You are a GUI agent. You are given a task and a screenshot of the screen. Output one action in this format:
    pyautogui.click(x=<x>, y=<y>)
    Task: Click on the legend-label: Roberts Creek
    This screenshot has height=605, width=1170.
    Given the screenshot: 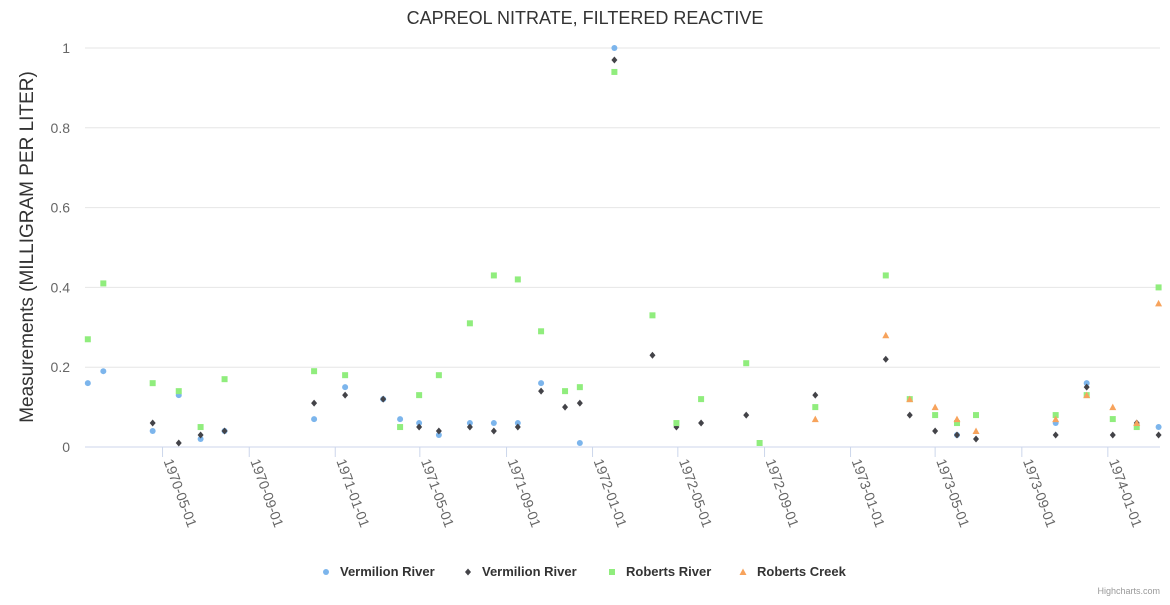 What is the action you would take?
    pyautogui.click(x=802, y=571)
    